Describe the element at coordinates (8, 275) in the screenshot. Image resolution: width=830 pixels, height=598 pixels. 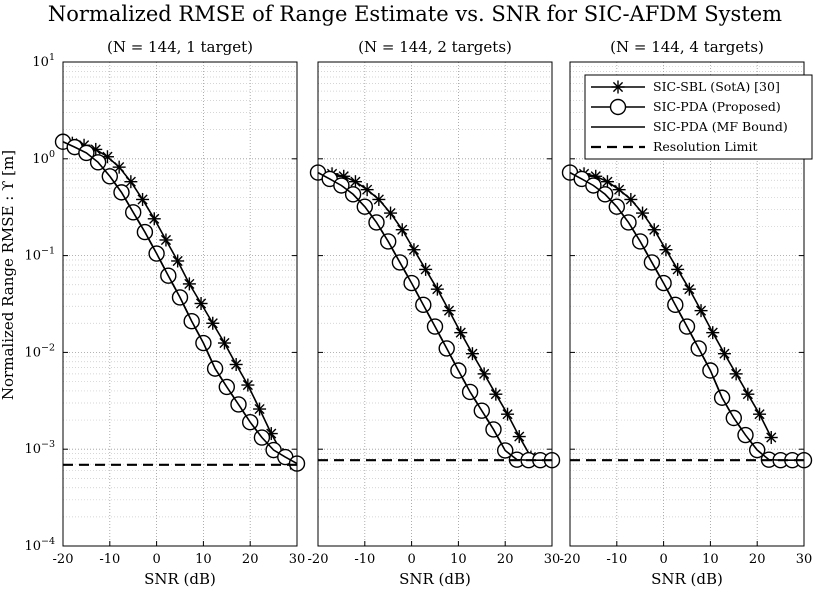
I see `y-axis-label: Normalized Range RMSE : ϒ [m]` at that location.